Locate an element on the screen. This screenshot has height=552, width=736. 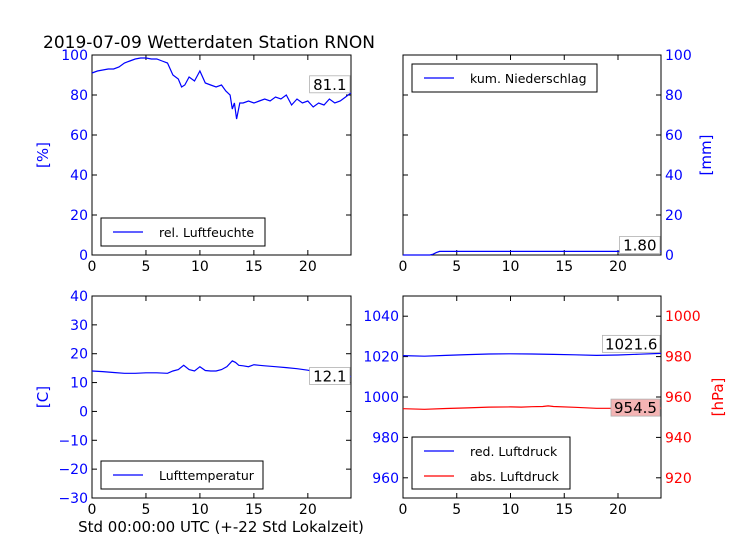
x-axis-label: Std 00:00:00 UTC (+-22 Std Lokalzeit) is located at coordinates (221, 527).